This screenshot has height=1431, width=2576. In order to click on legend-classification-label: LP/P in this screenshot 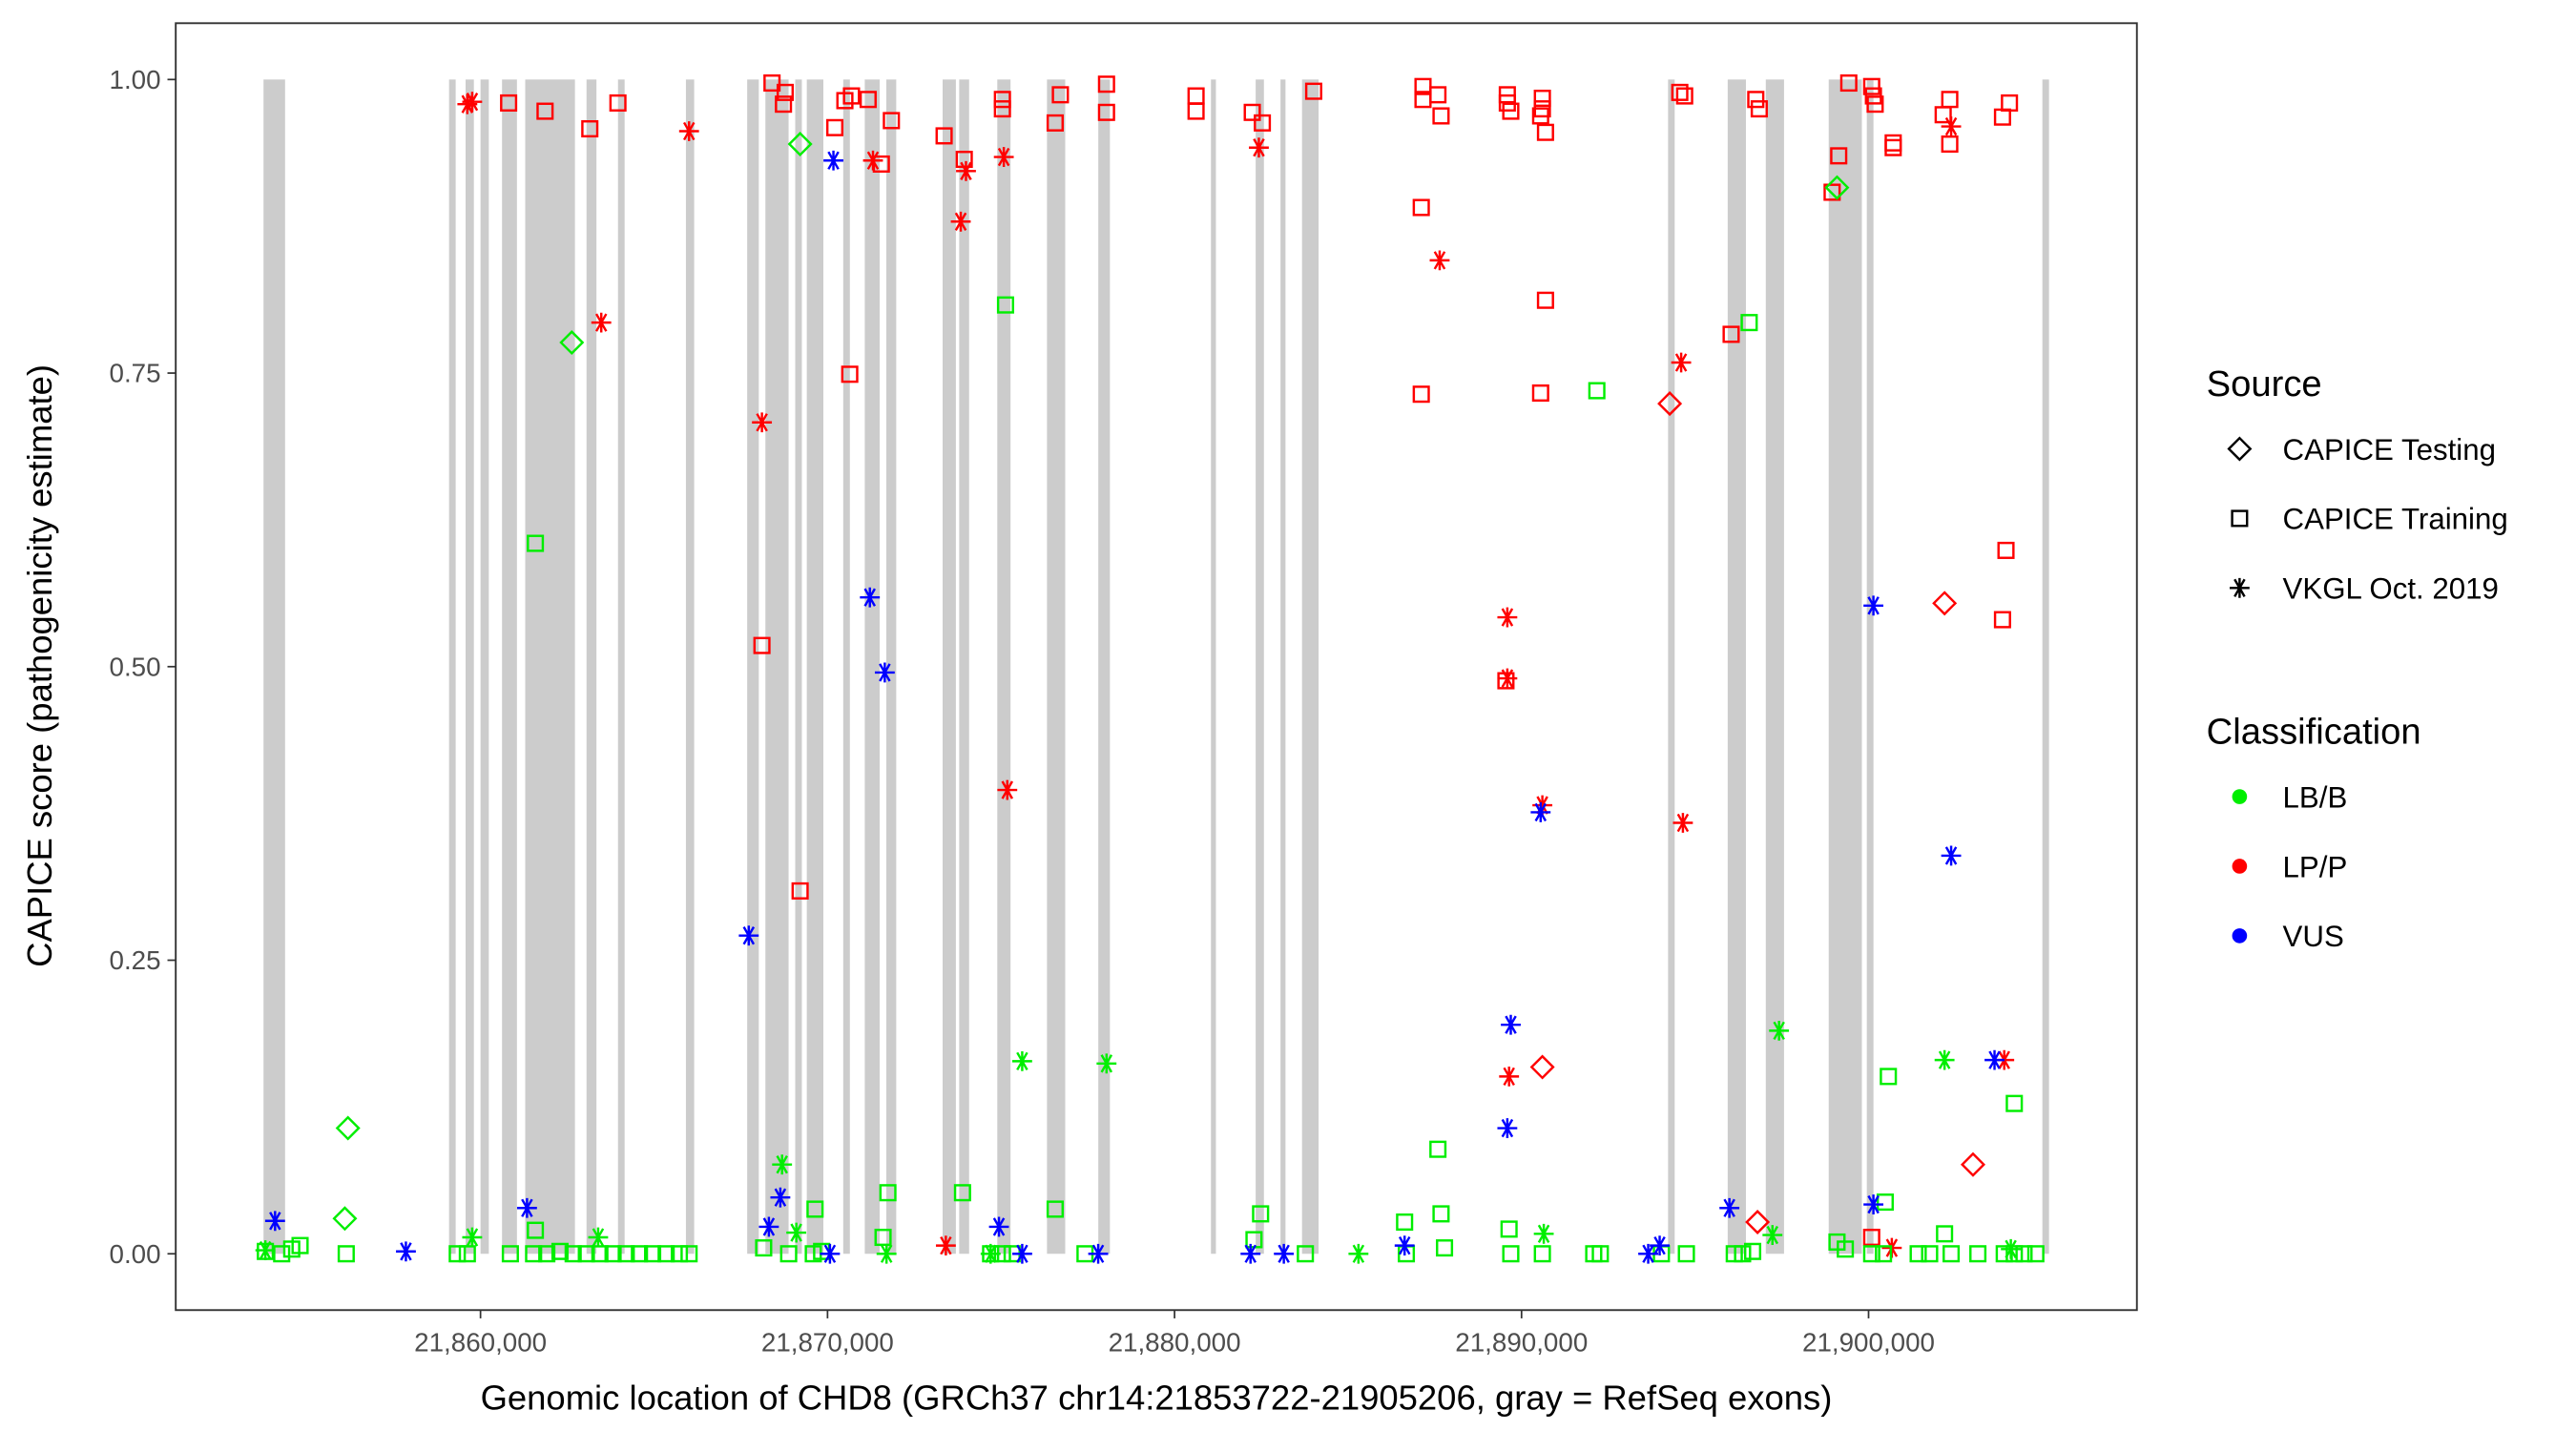, I will do `click(2315, 866)`.